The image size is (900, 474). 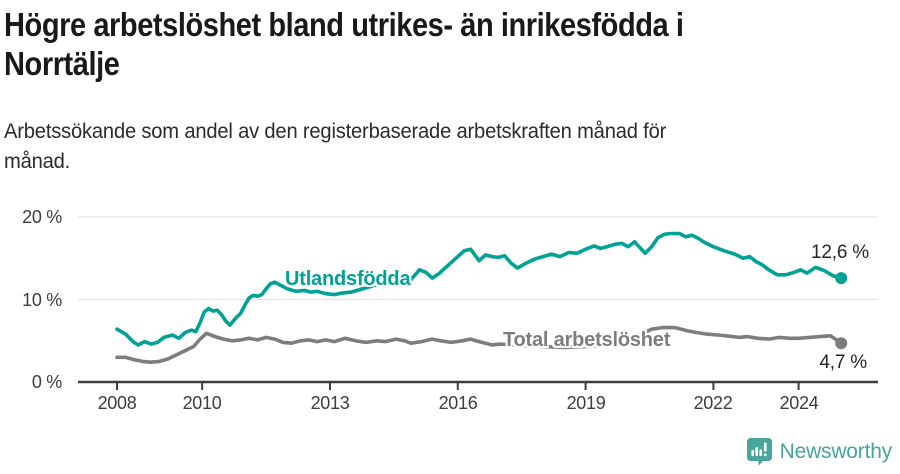 I want to click on end-value-label-total: 4,7 %, so click(x=843, y=362).